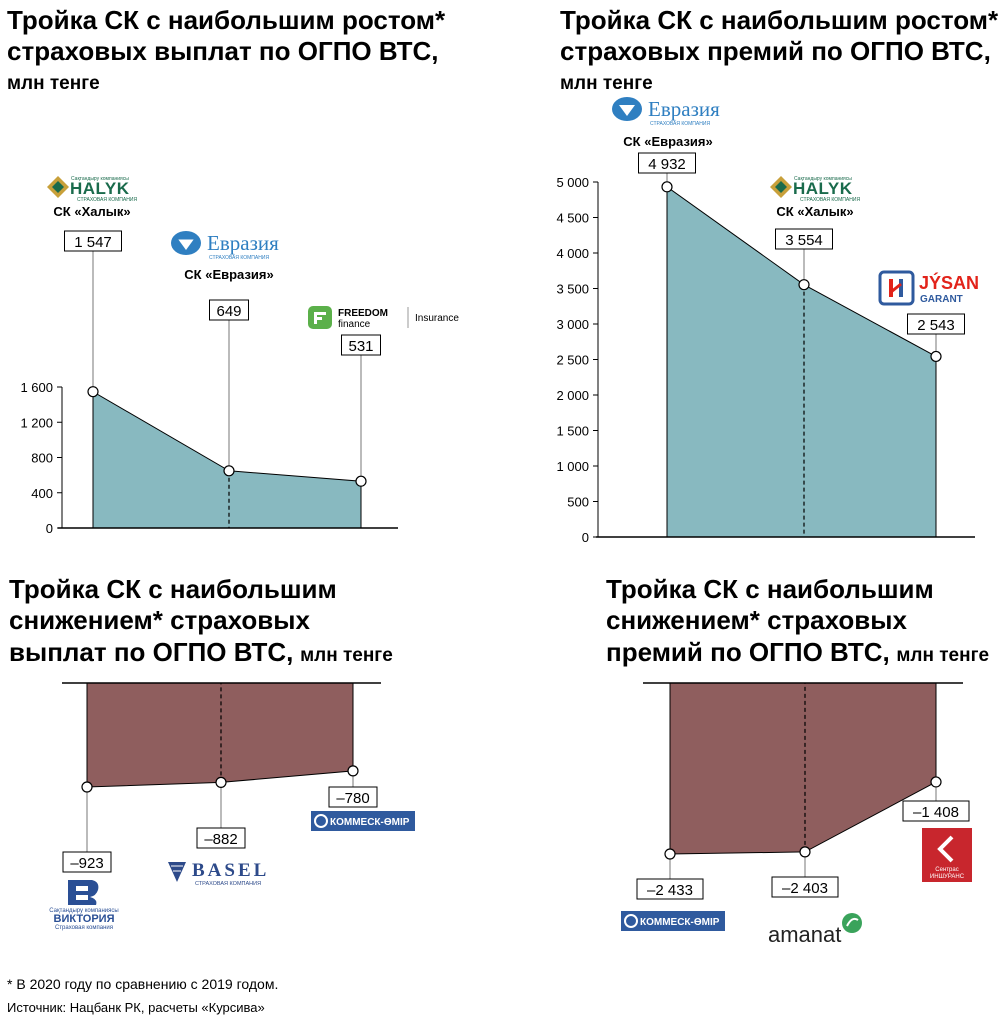 The image size is (1007, 1024). Describe the element at coordinates (227, 459) in the screenshot. I see `chart1-area` at that location.